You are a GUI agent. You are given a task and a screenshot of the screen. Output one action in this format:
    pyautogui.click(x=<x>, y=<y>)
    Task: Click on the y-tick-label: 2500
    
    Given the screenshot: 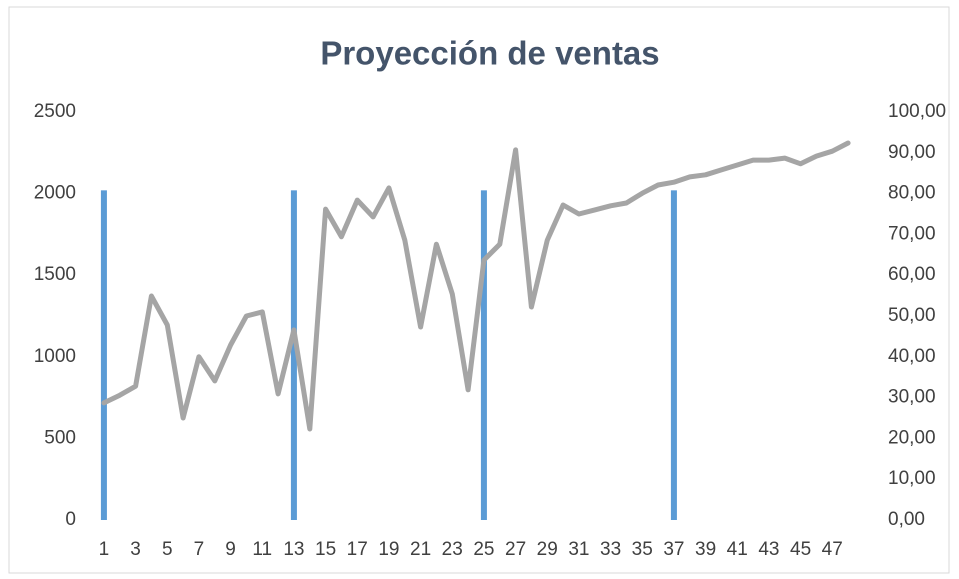 What is the action you would take?
    pyautogui.click(x=55, y=111)
    